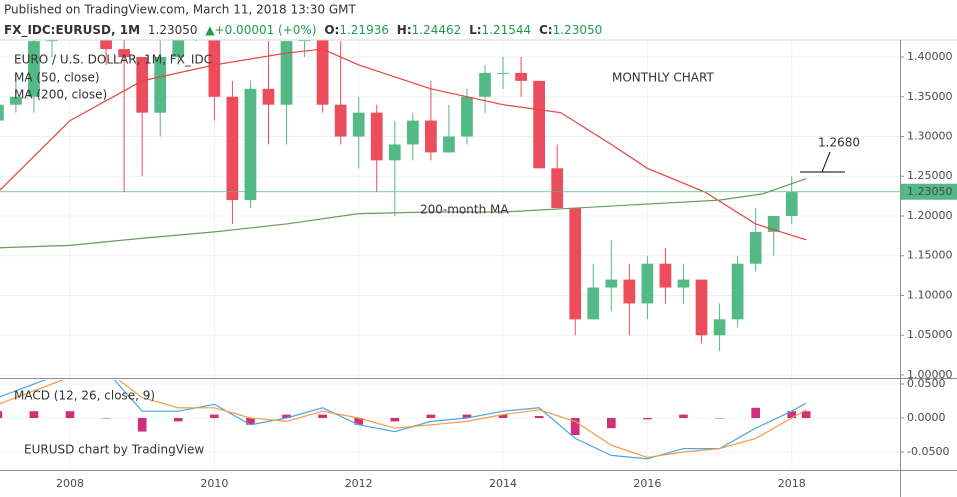  What do you see at coordinates (113, 60) in the screenshot?
I see `legend-title: EURO / U.S. DOLLAR, 1M, FX_IDC` at bounding box center [113, 60].